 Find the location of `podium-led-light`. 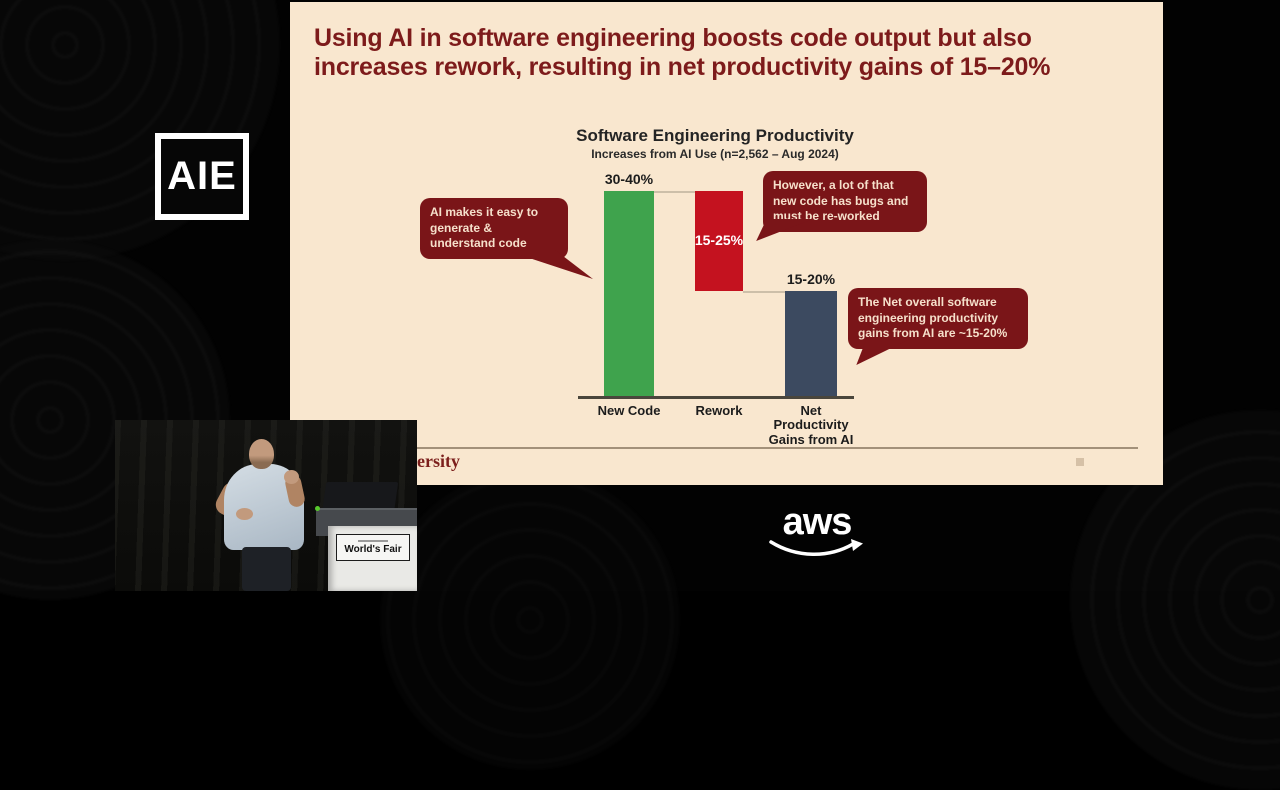

podium-led-light is located at coordinates (317, 508).